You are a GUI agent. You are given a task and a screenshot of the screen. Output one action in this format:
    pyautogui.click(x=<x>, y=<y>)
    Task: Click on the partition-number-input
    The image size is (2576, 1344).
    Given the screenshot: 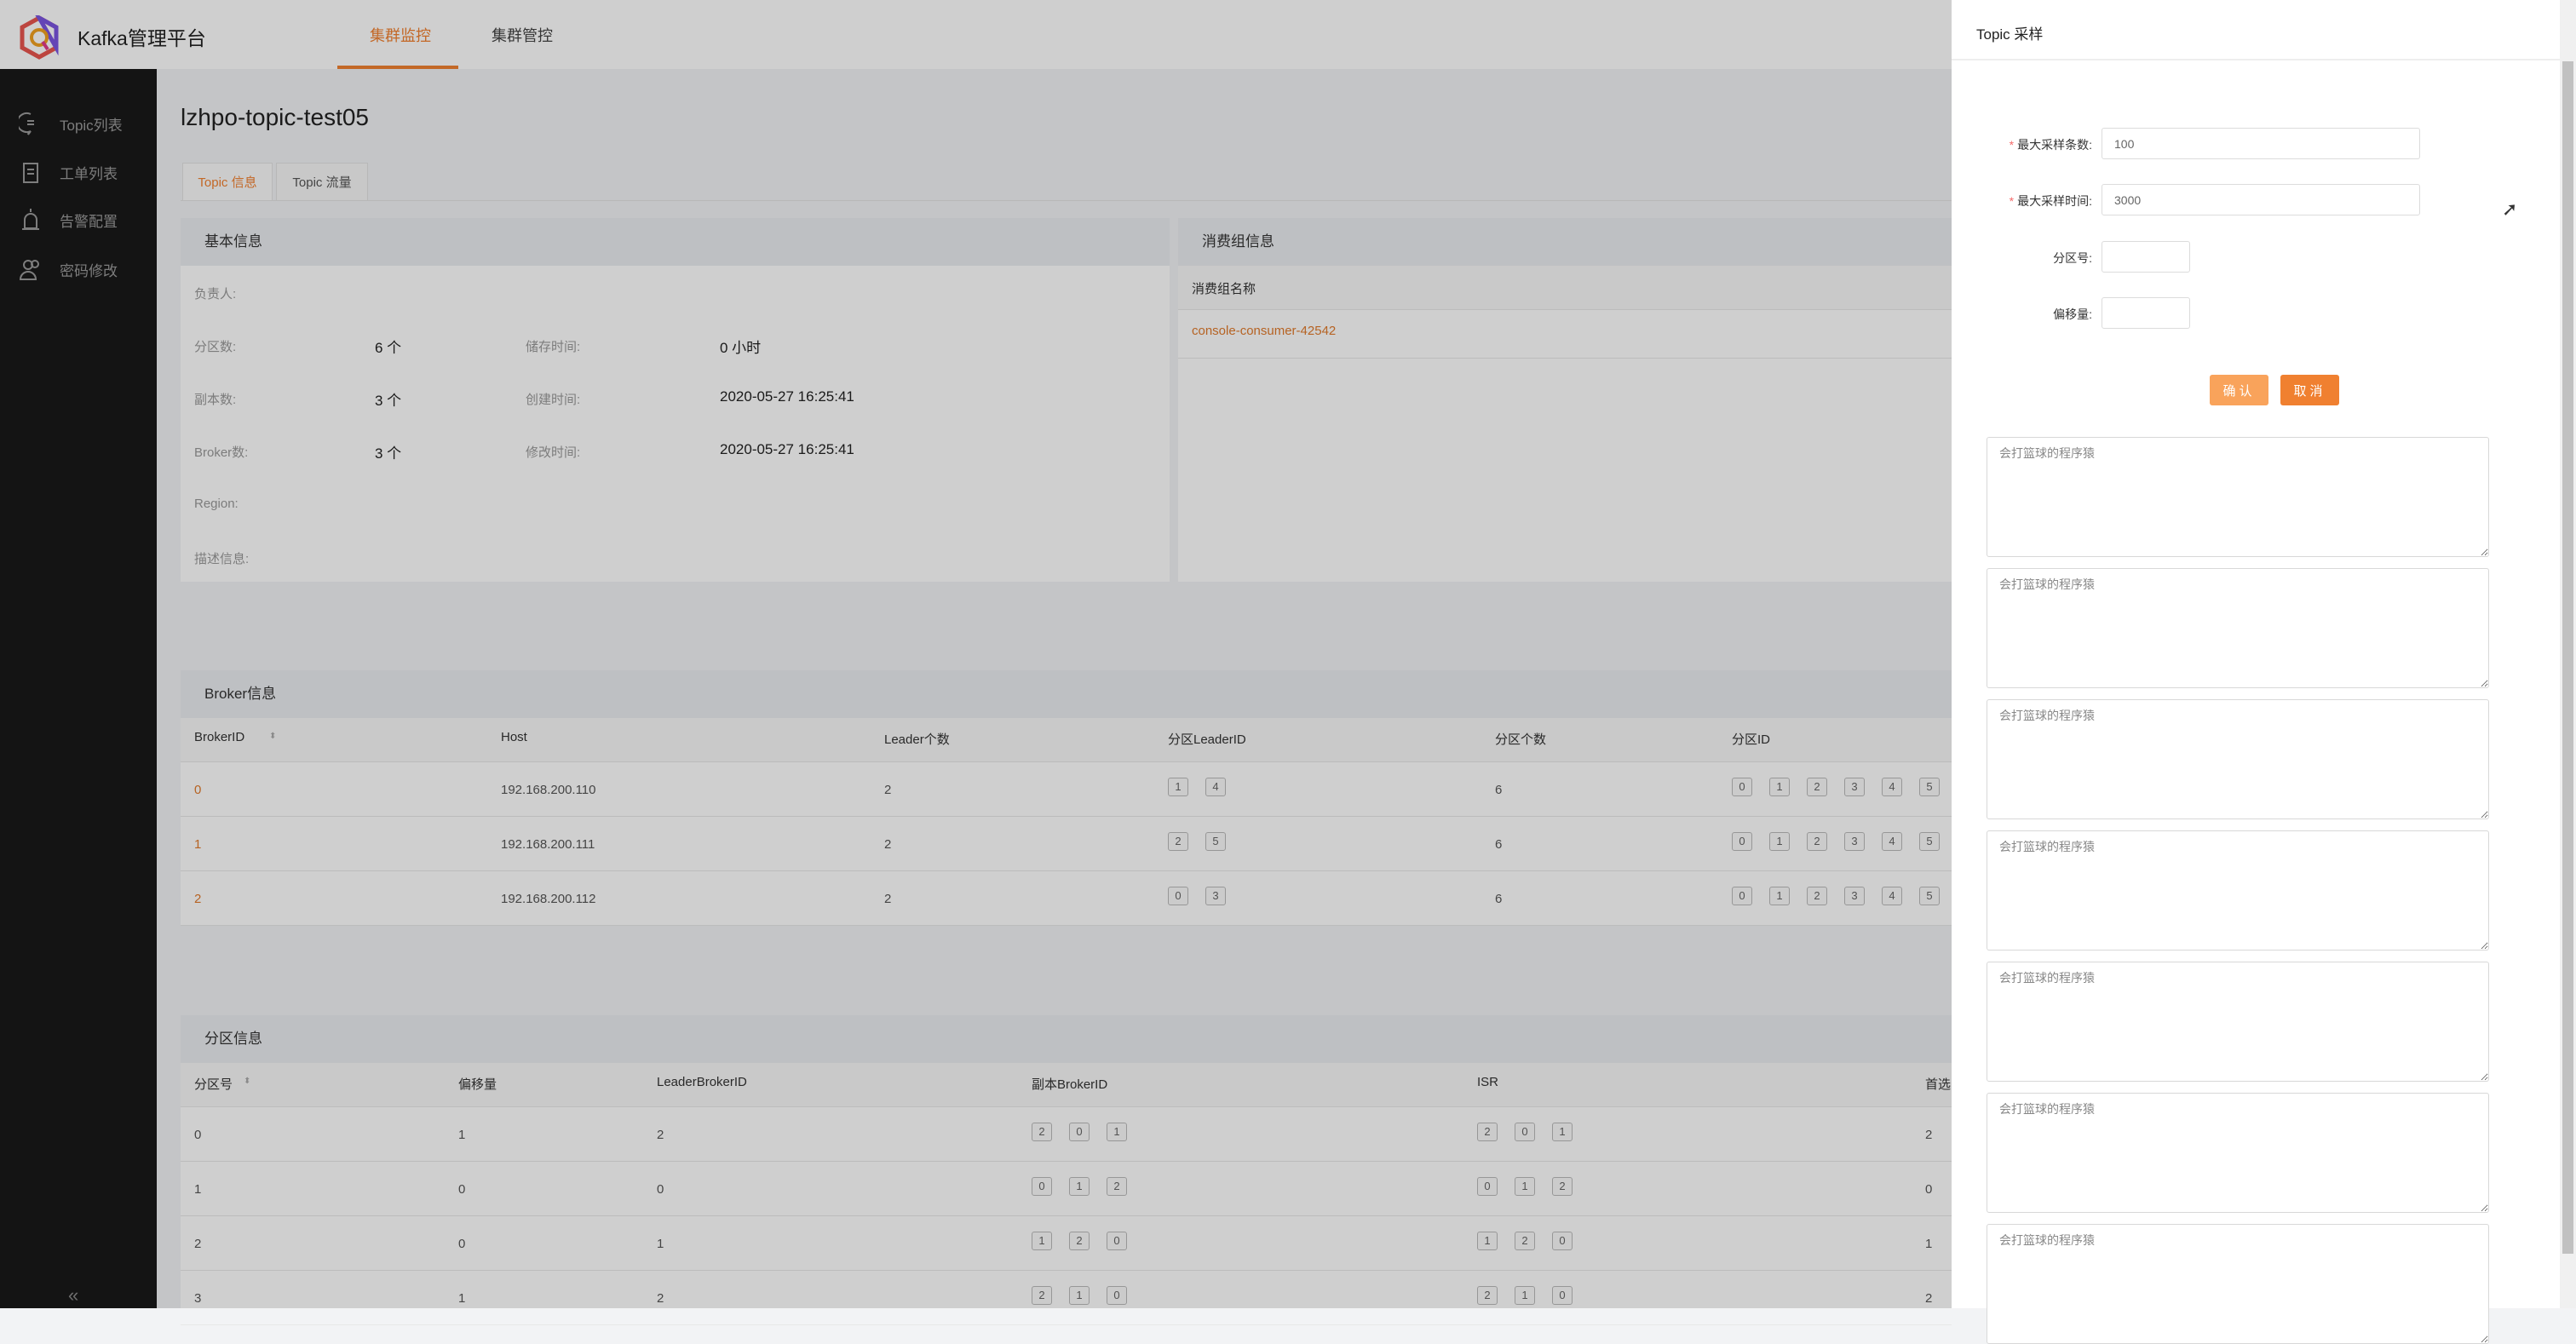 What is the action you would take?
    pyautogui.click(x=2146, y=257)
    